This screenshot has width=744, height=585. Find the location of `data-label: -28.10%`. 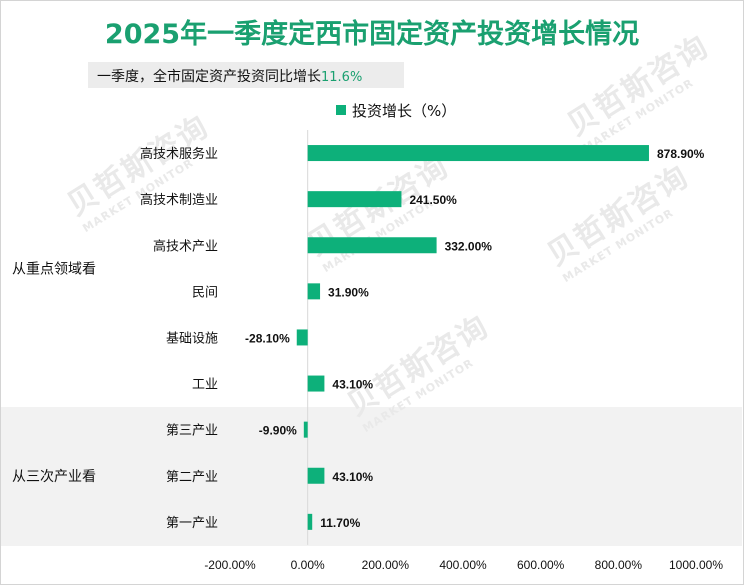

data-label: -28.10% is located at coordinates (267, 338).